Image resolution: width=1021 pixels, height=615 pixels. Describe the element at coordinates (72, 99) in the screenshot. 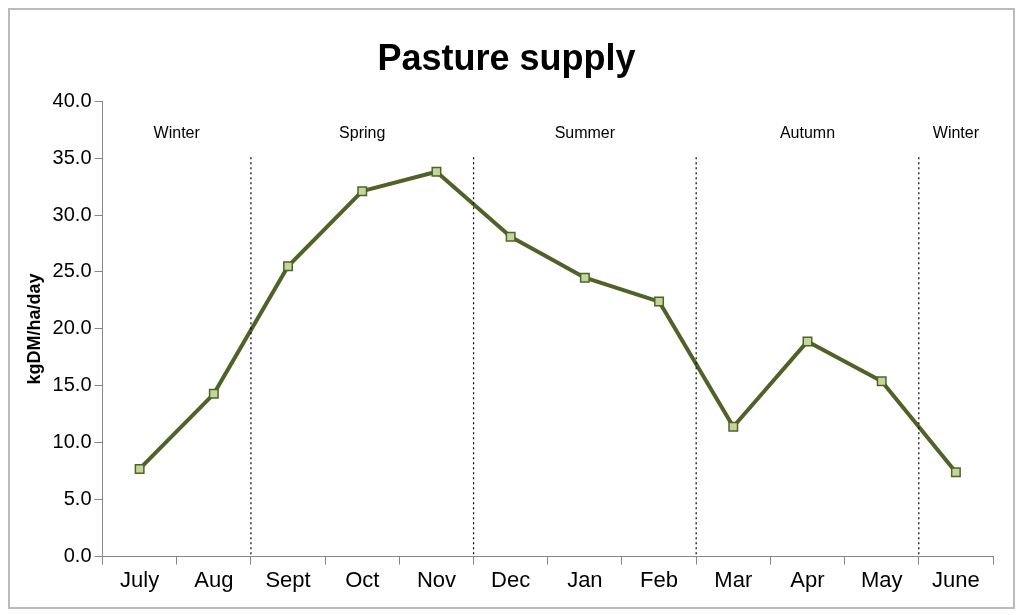

I see `y-tick-label: 40.0` at that location.